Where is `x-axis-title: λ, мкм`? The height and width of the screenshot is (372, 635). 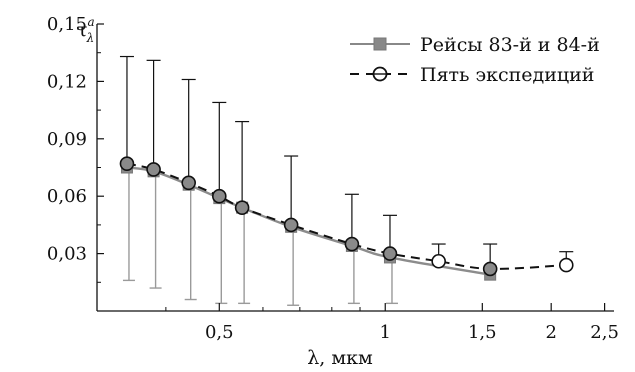 x-axis-title: λ, мкм is located at coordinates (340, 358).